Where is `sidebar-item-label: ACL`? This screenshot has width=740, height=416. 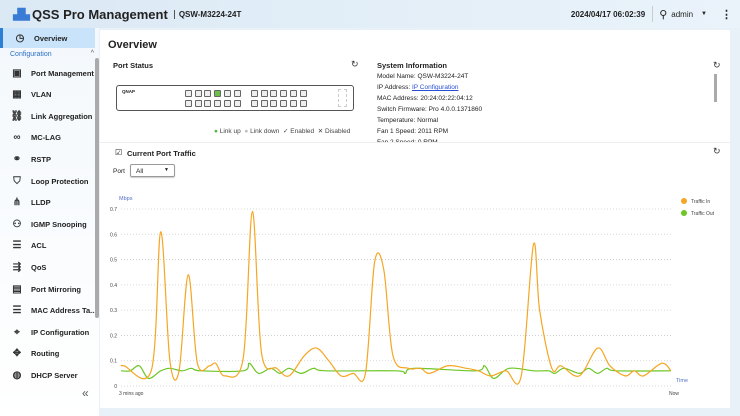
sidebar-item-label: ACL is located at coordinates (39, 246).